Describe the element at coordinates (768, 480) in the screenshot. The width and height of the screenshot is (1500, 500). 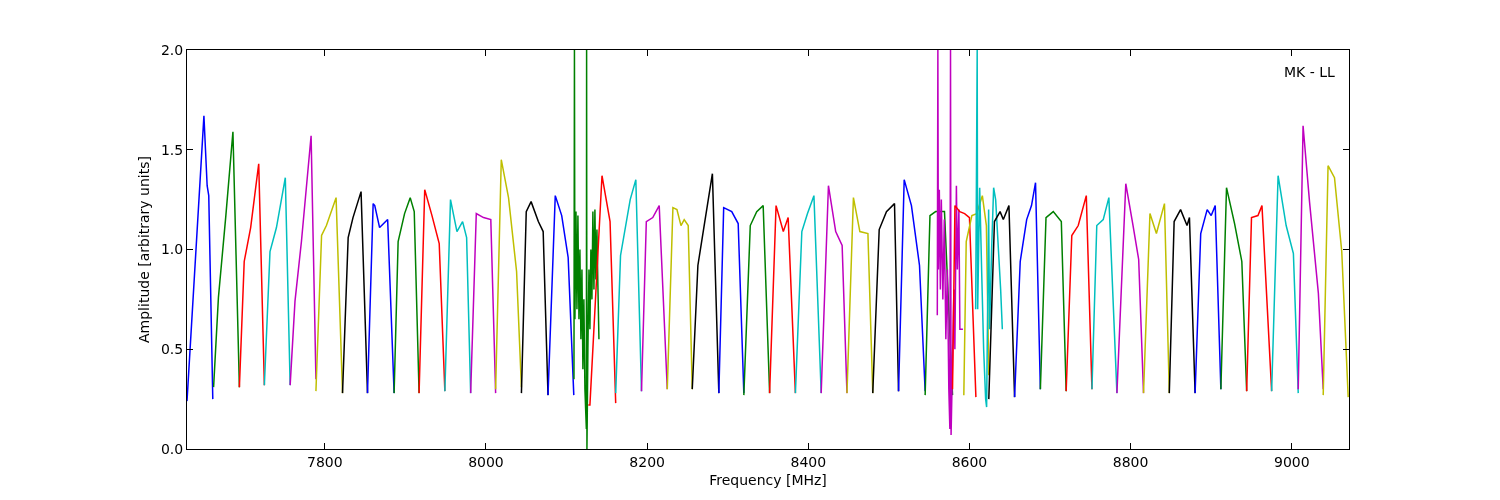
I see `x-axis-title: Frequency [MHz]` at that location.